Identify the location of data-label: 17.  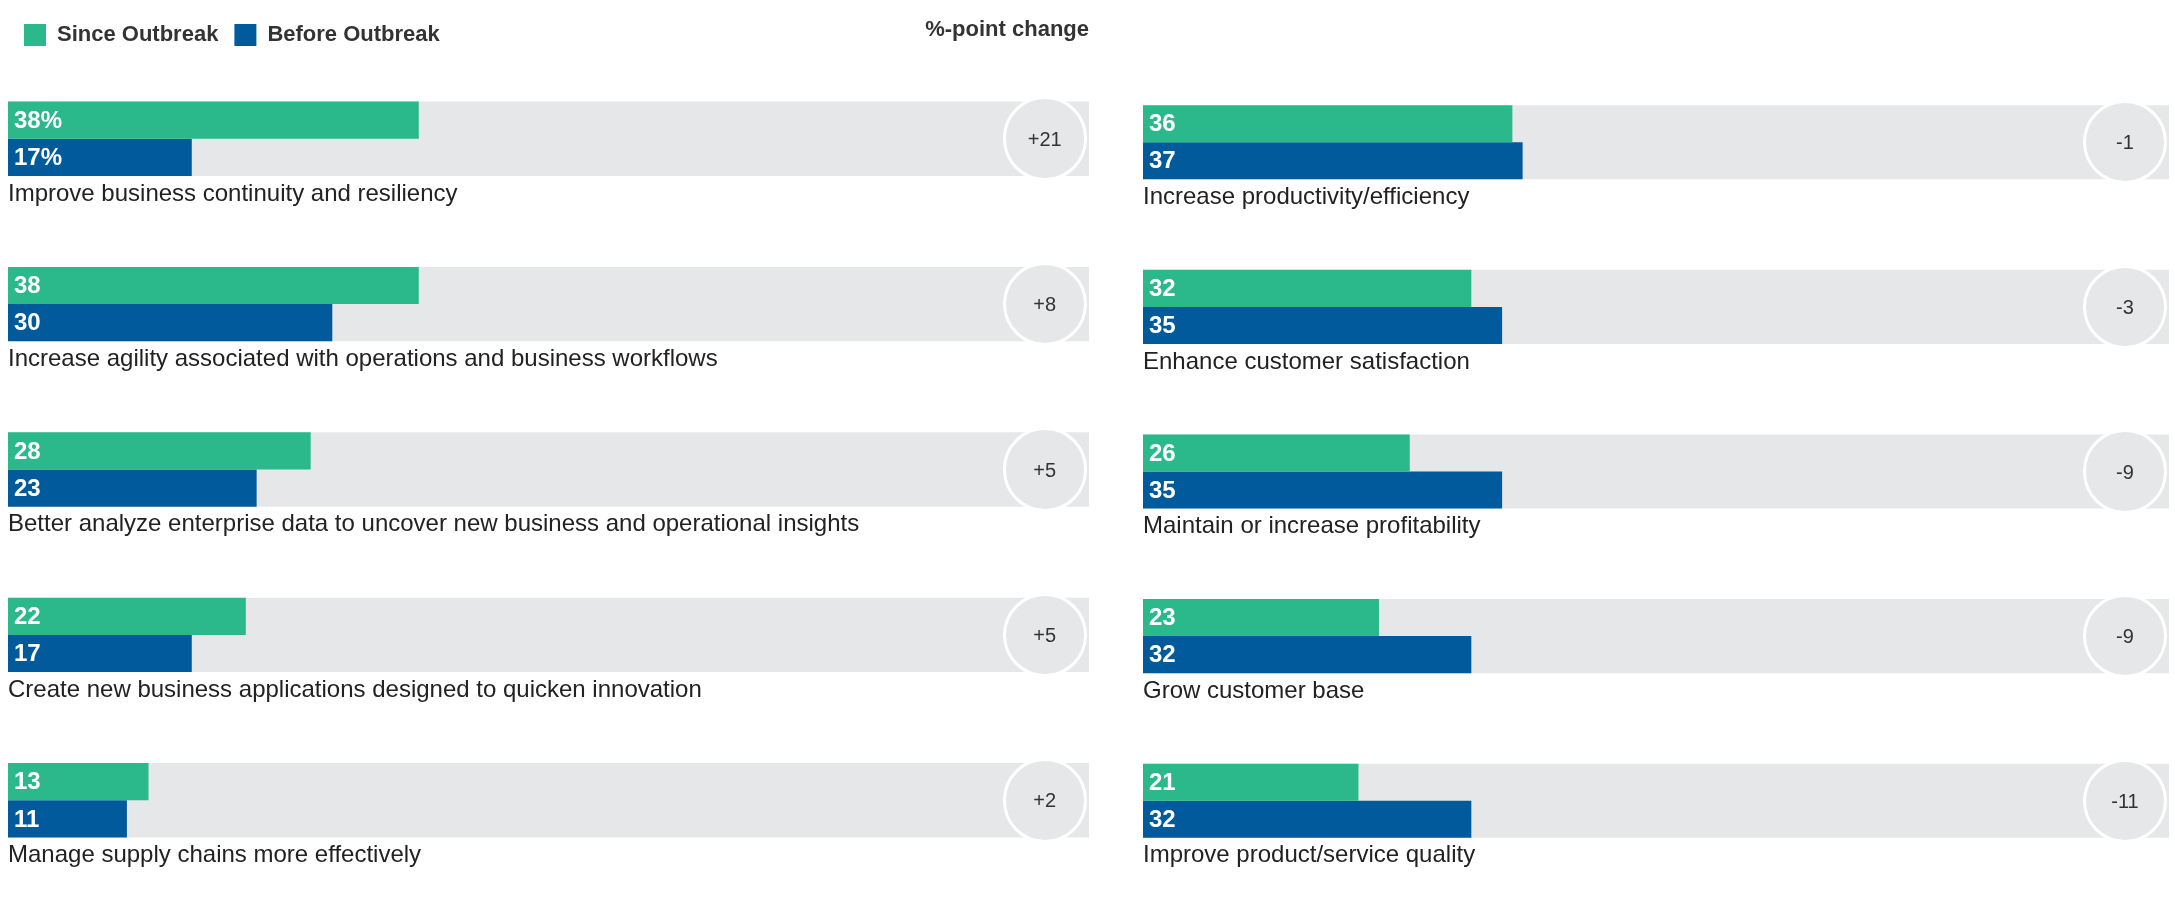
(27, 653).